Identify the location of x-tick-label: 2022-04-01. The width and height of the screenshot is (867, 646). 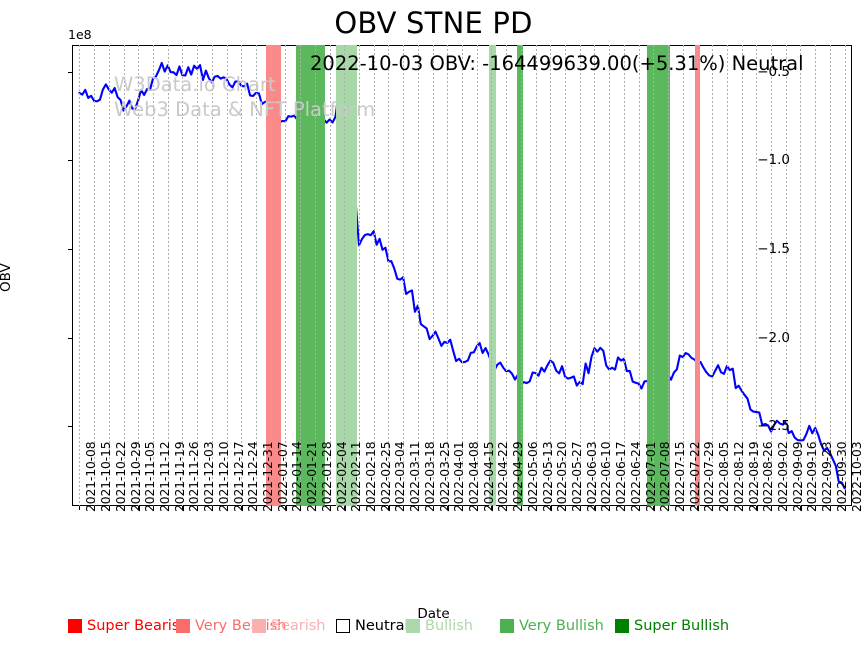
(459, 476).